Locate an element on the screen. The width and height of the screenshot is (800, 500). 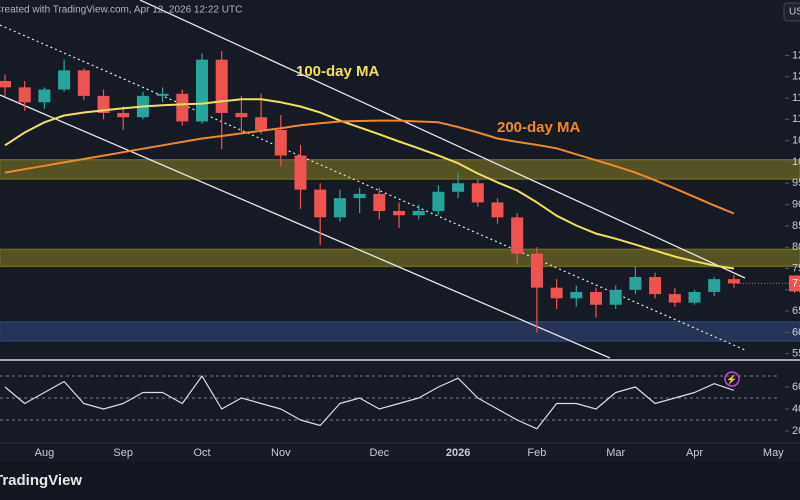
y-tick-label: 85000 is located at coordinates (796, 226).